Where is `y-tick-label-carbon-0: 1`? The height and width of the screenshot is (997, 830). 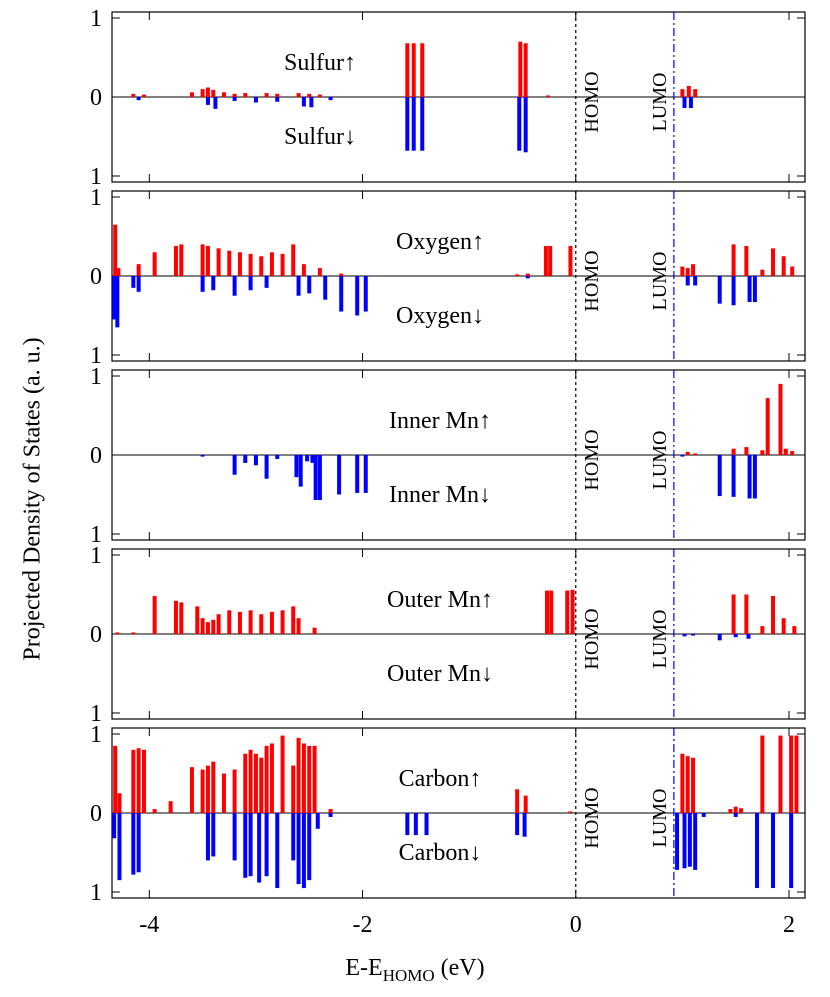 y-tick-label-carbon-0: 1 is located at coordinates (96, 735).